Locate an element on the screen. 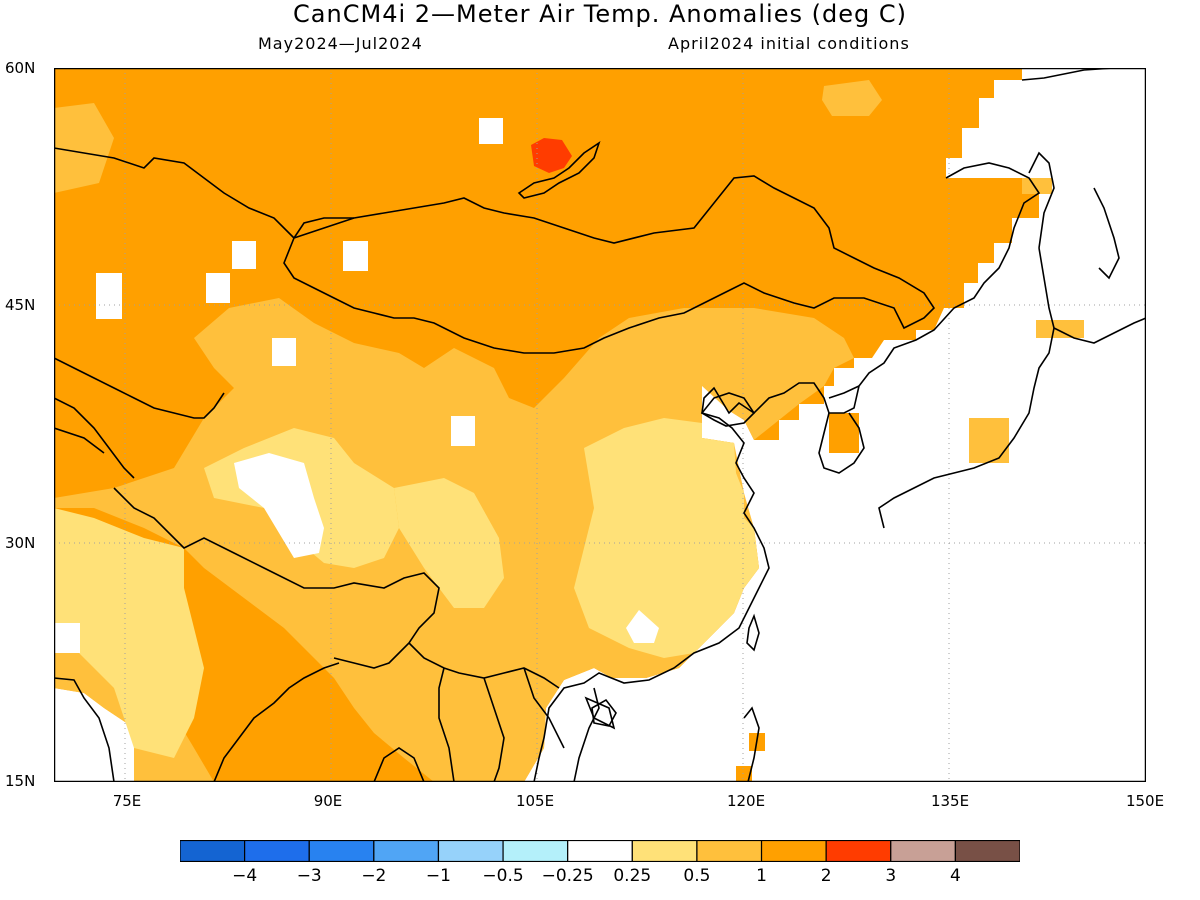 The image size is (1200, 900). lat-label-15n: 15N is located at coordinates (20, 781).